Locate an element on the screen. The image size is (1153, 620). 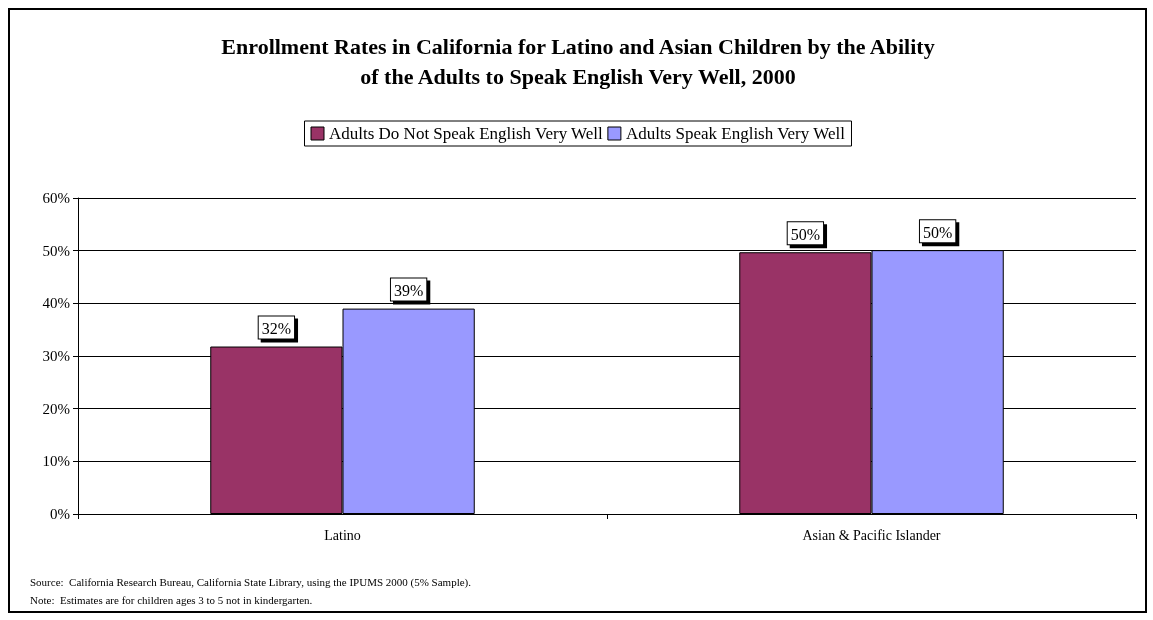
chart-title: Enrollment Rates in California for Latino and Asian Children by the Ability of the Adults to Speak English Very Well, 2000 is located at coordinates (578, 61).